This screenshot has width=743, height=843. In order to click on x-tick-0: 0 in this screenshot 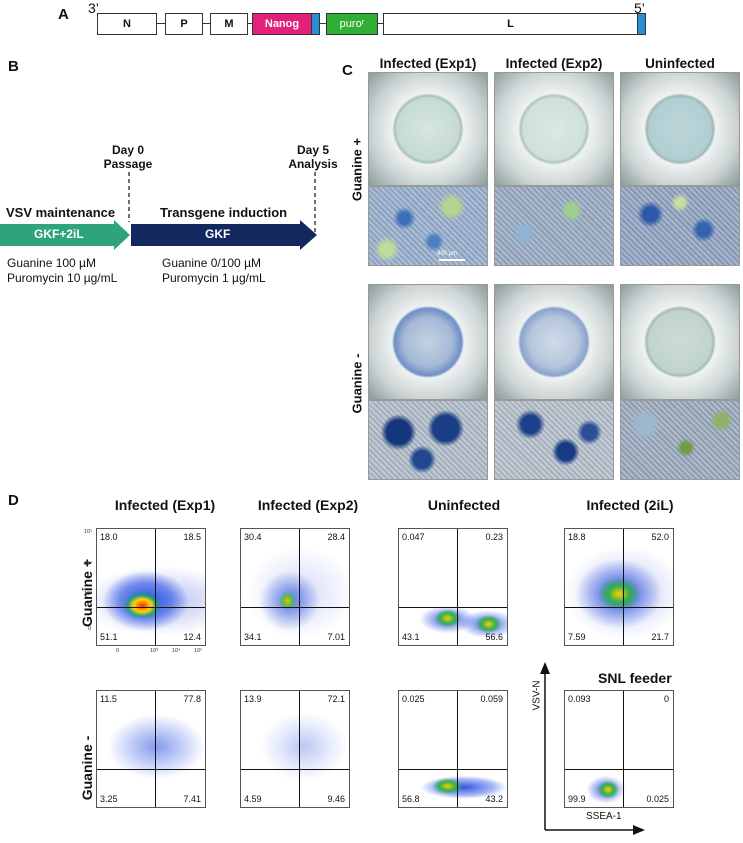, I will do `click(118, 651)`.